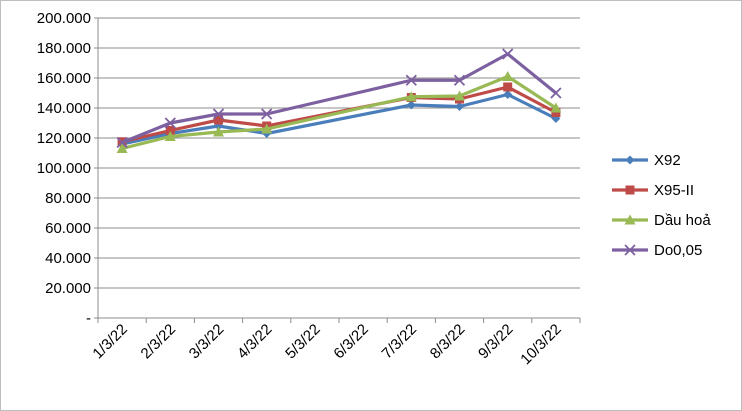 The height and width of the screenshot is (411, 742). I want to click on y-tick-label: 180.000, so click(64, 48).